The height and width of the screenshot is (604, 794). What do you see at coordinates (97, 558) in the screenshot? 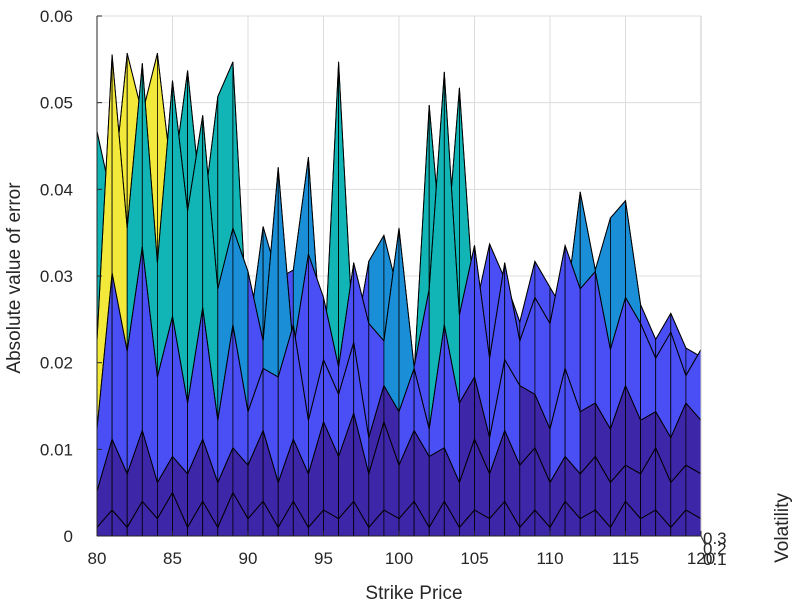
I see `x-tick-label-0: 80` at bounding box center [97, 558].